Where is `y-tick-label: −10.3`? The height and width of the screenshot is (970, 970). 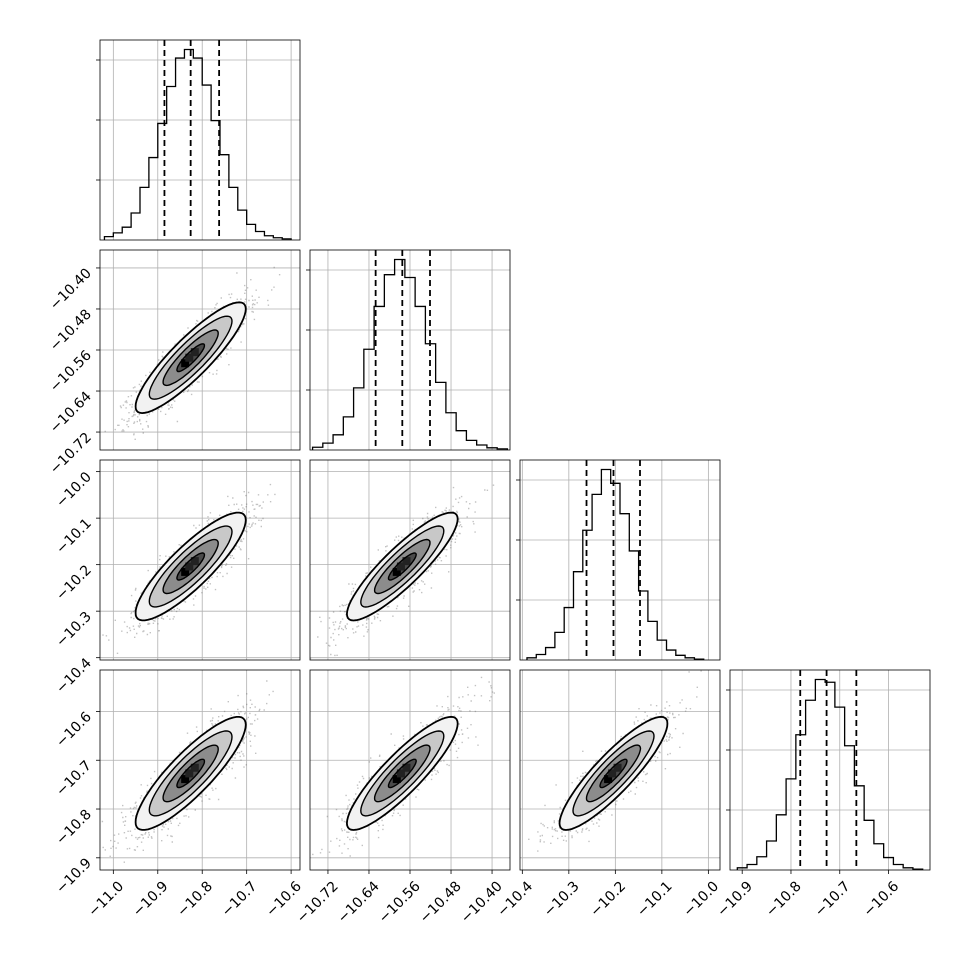 y-tick-label: −10.3 is located at coordinates (74, 630).